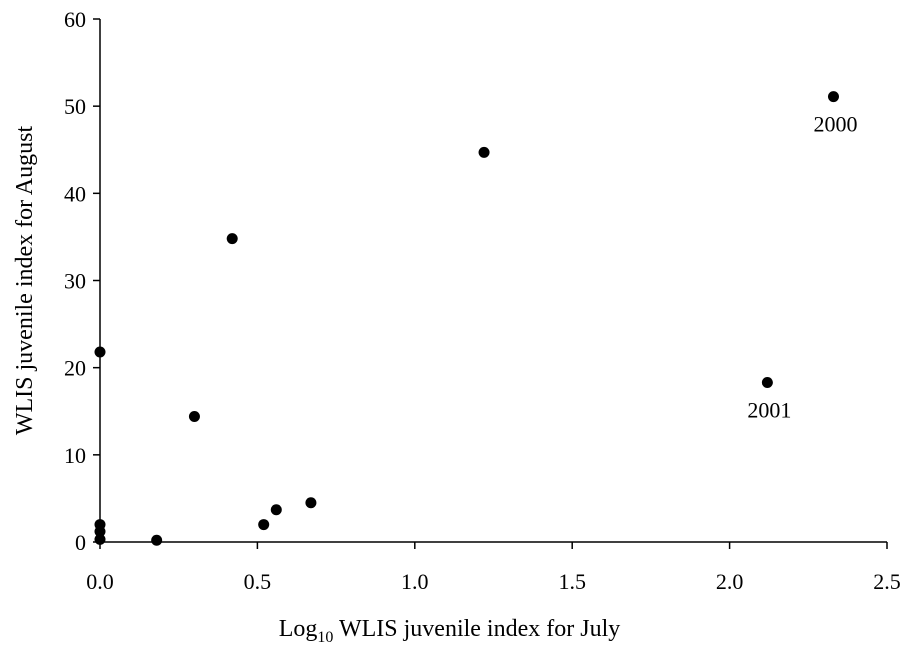  I want to click on x-tick-label: 2.5, so click(887, 581).